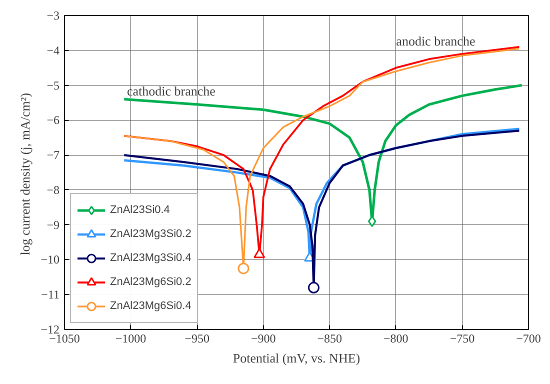 This screenshot has width=550, height=384. I want to click on annotation: anodic branche, so click(436, 40).